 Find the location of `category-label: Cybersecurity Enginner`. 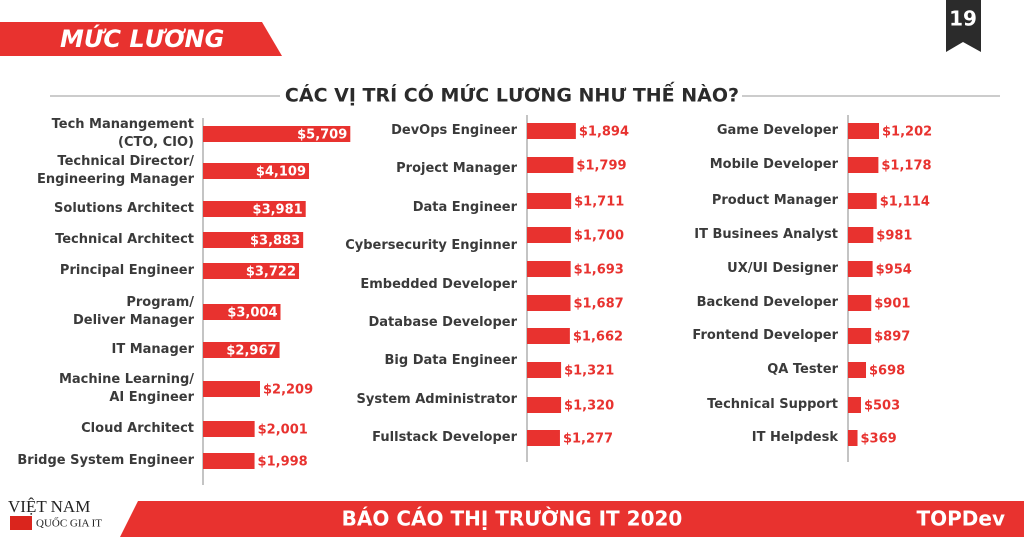

category-label: Cybersecurity Enginner is located at coordinates (431, 246).